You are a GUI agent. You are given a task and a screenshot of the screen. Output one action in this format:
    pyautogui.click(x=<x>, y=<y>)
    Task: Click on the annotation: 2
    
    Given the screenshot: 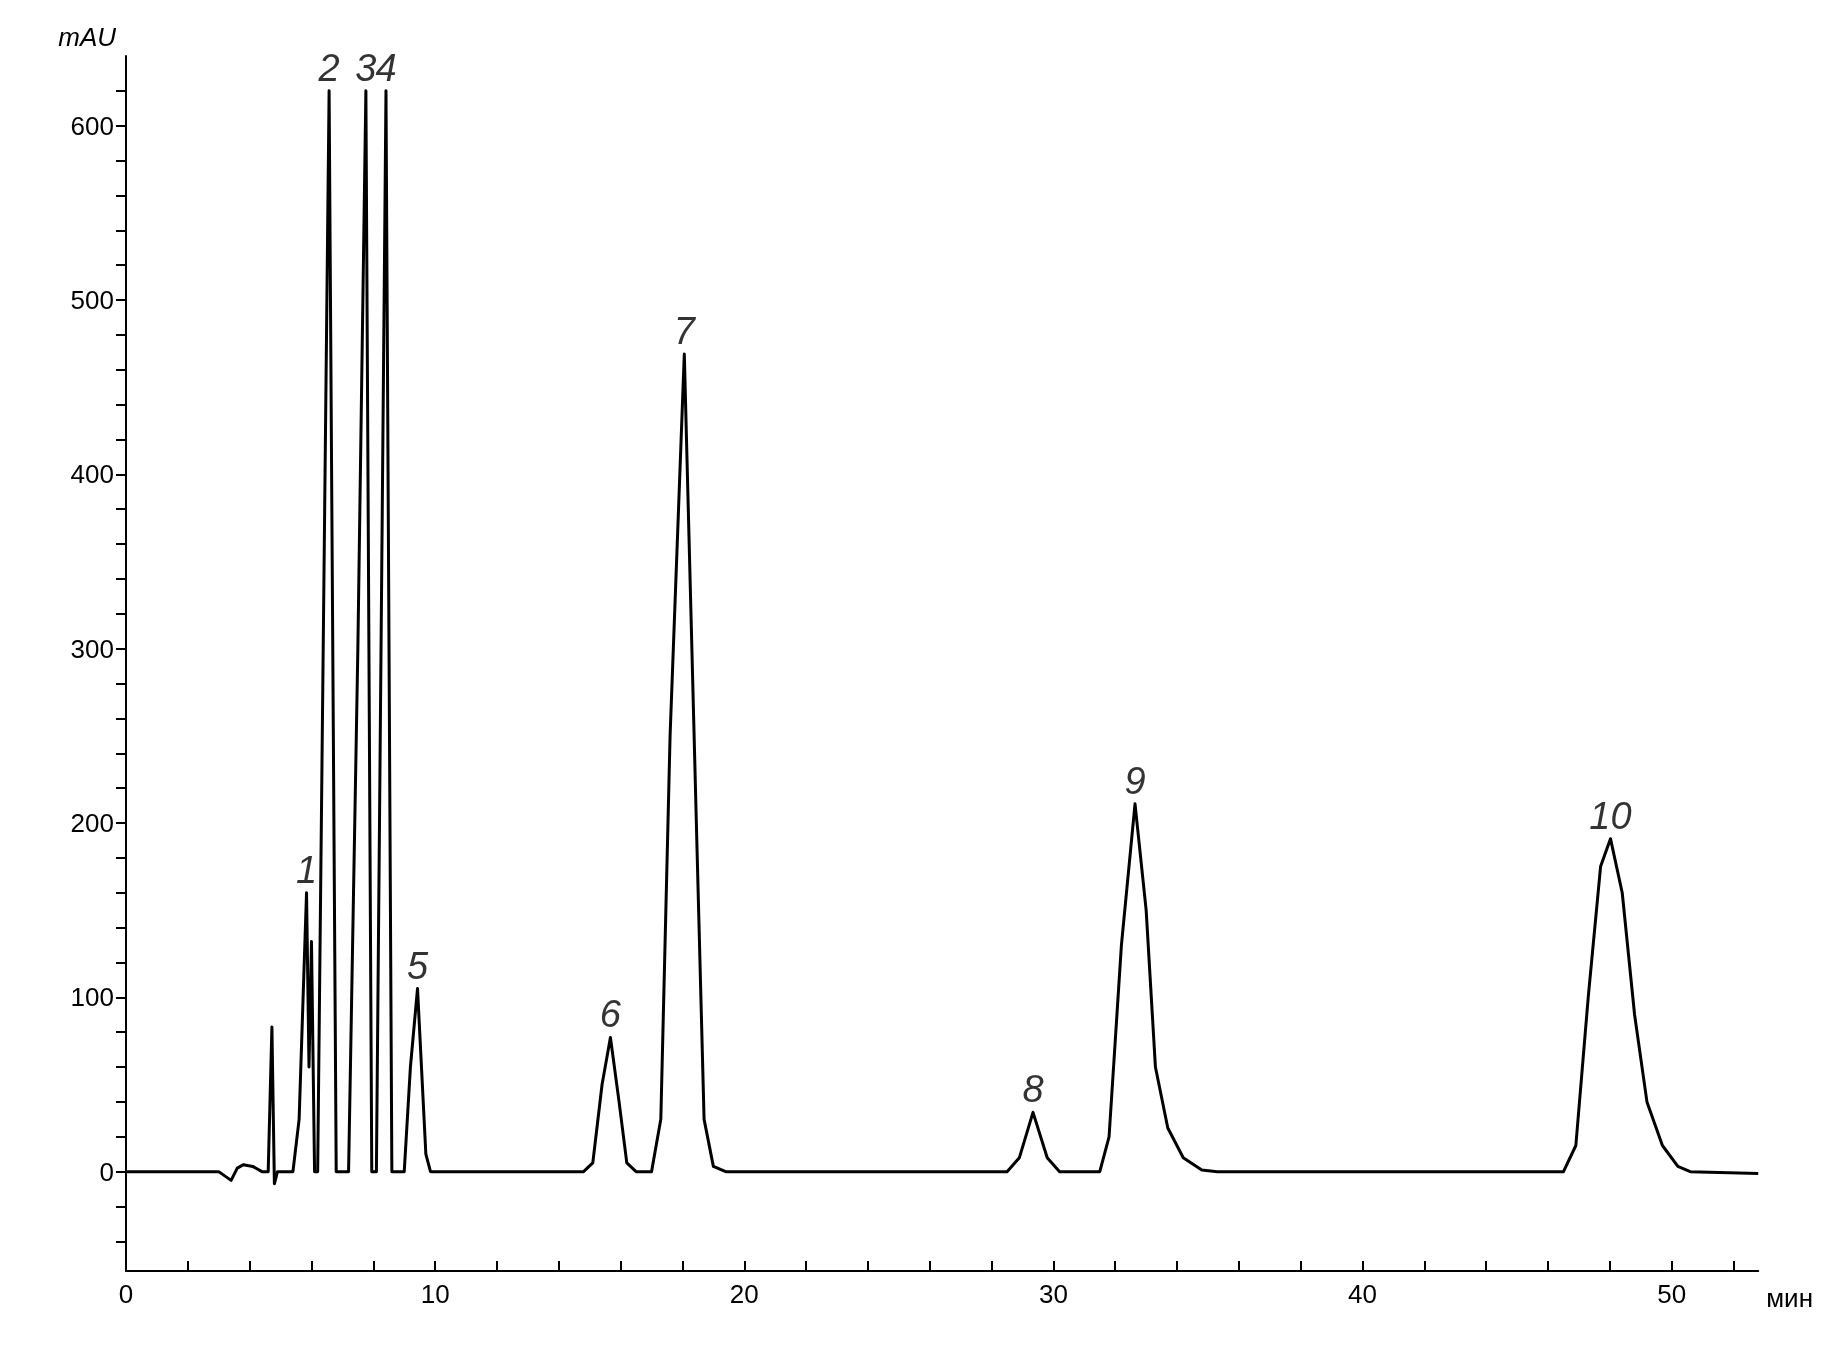 What is the action you would take?
    pyautogui.click(x=328, y=67)
    